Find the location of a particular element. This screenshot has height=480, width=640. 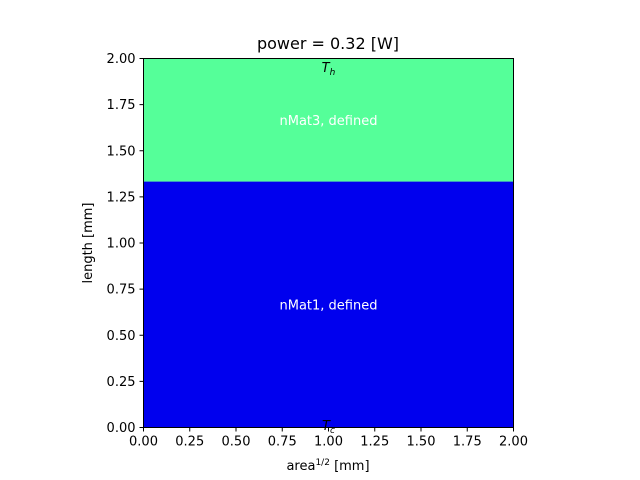

y-tick-label: 2.00 is located at coordinates (121, 59).